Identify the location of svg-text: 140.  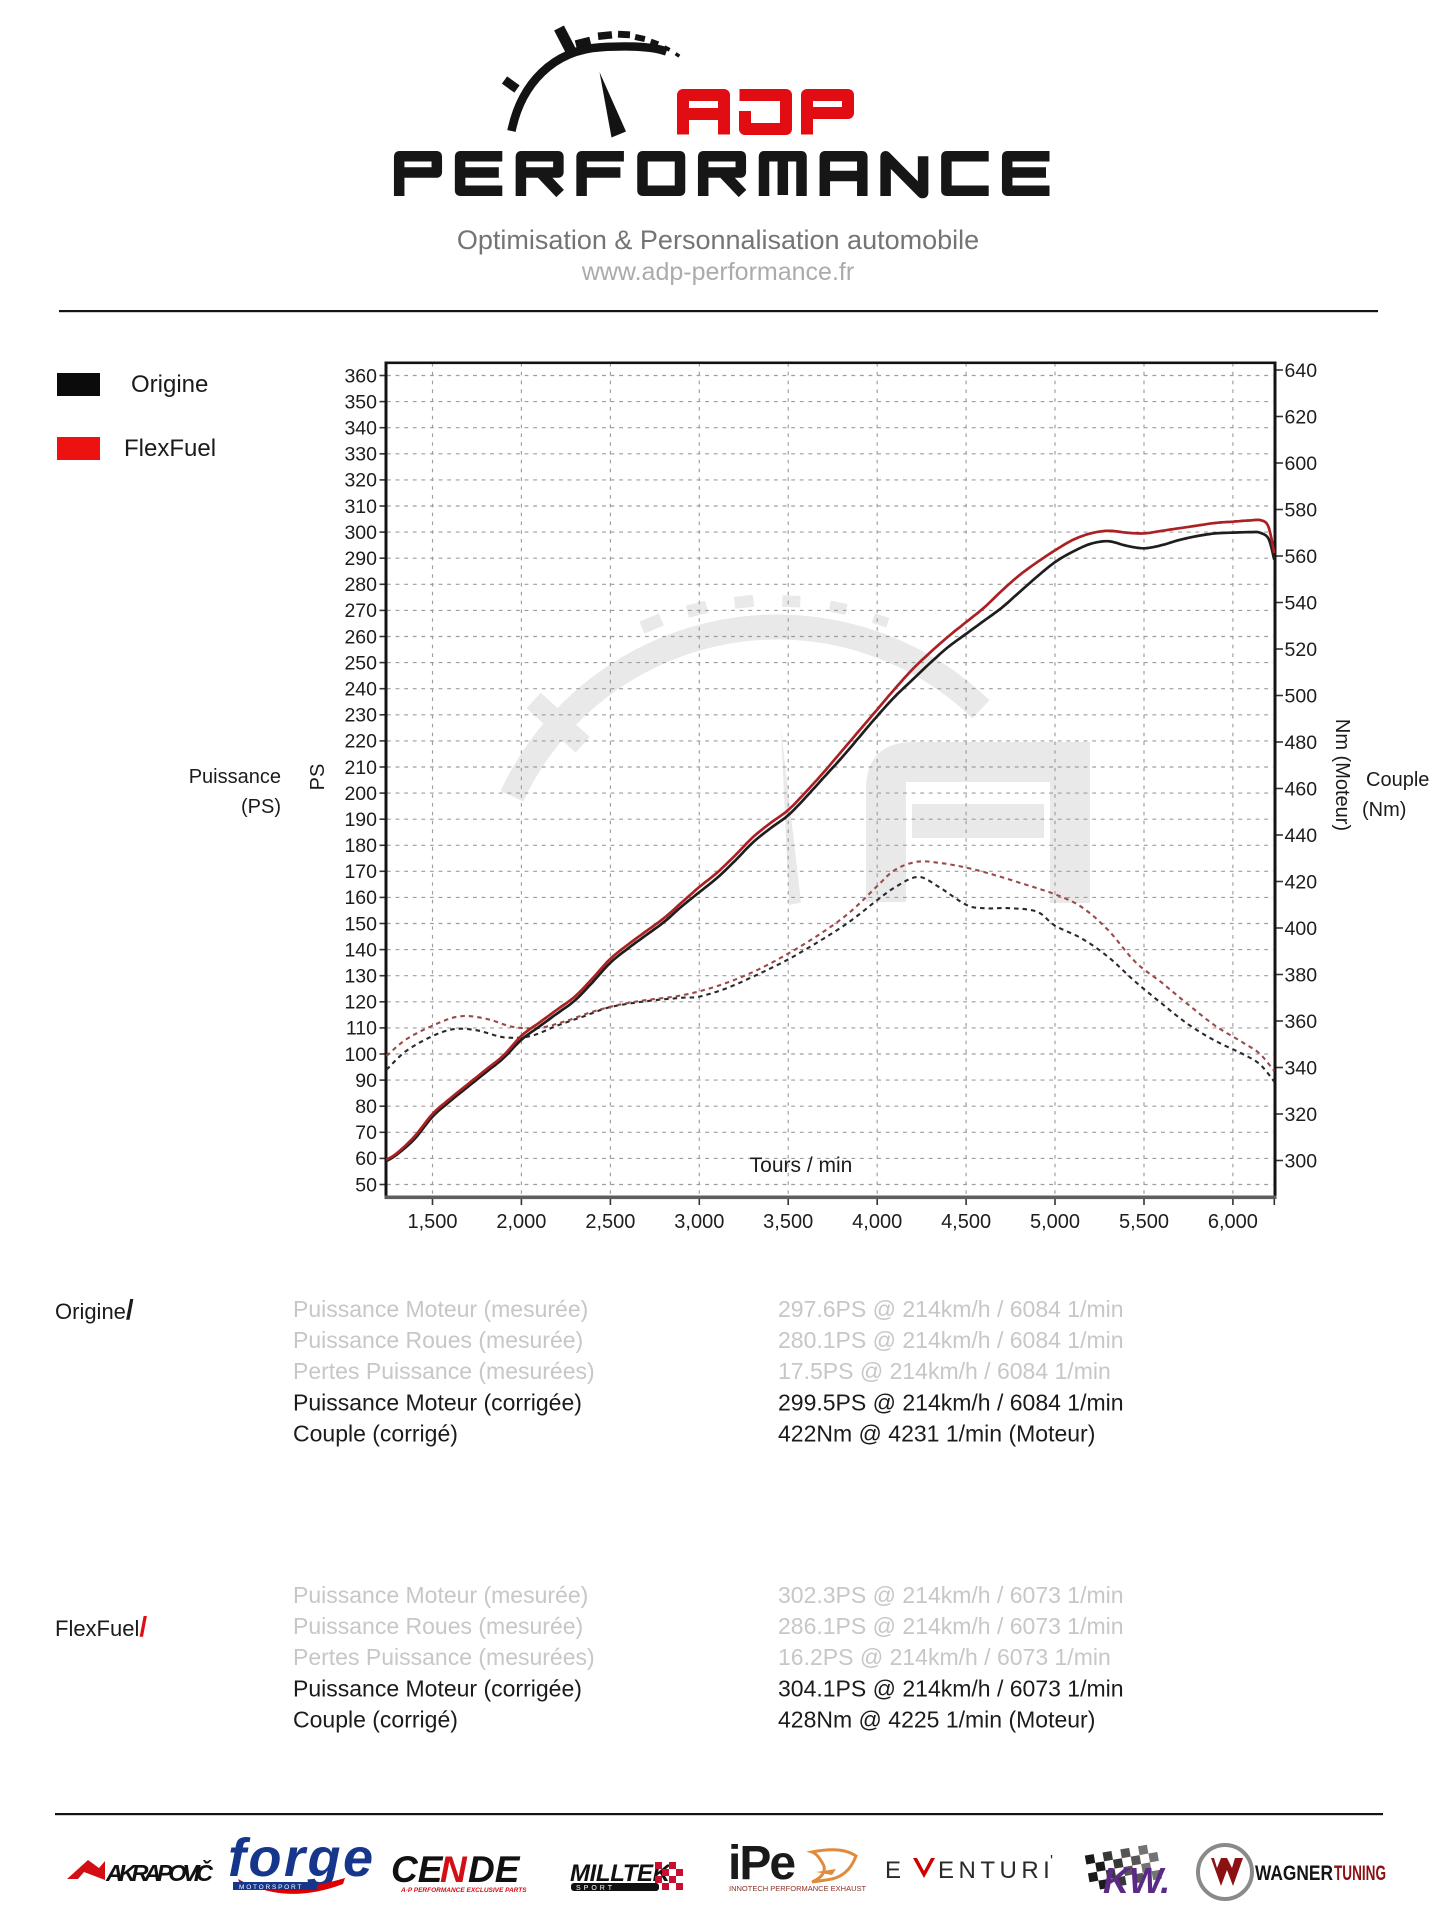
(360, 950).